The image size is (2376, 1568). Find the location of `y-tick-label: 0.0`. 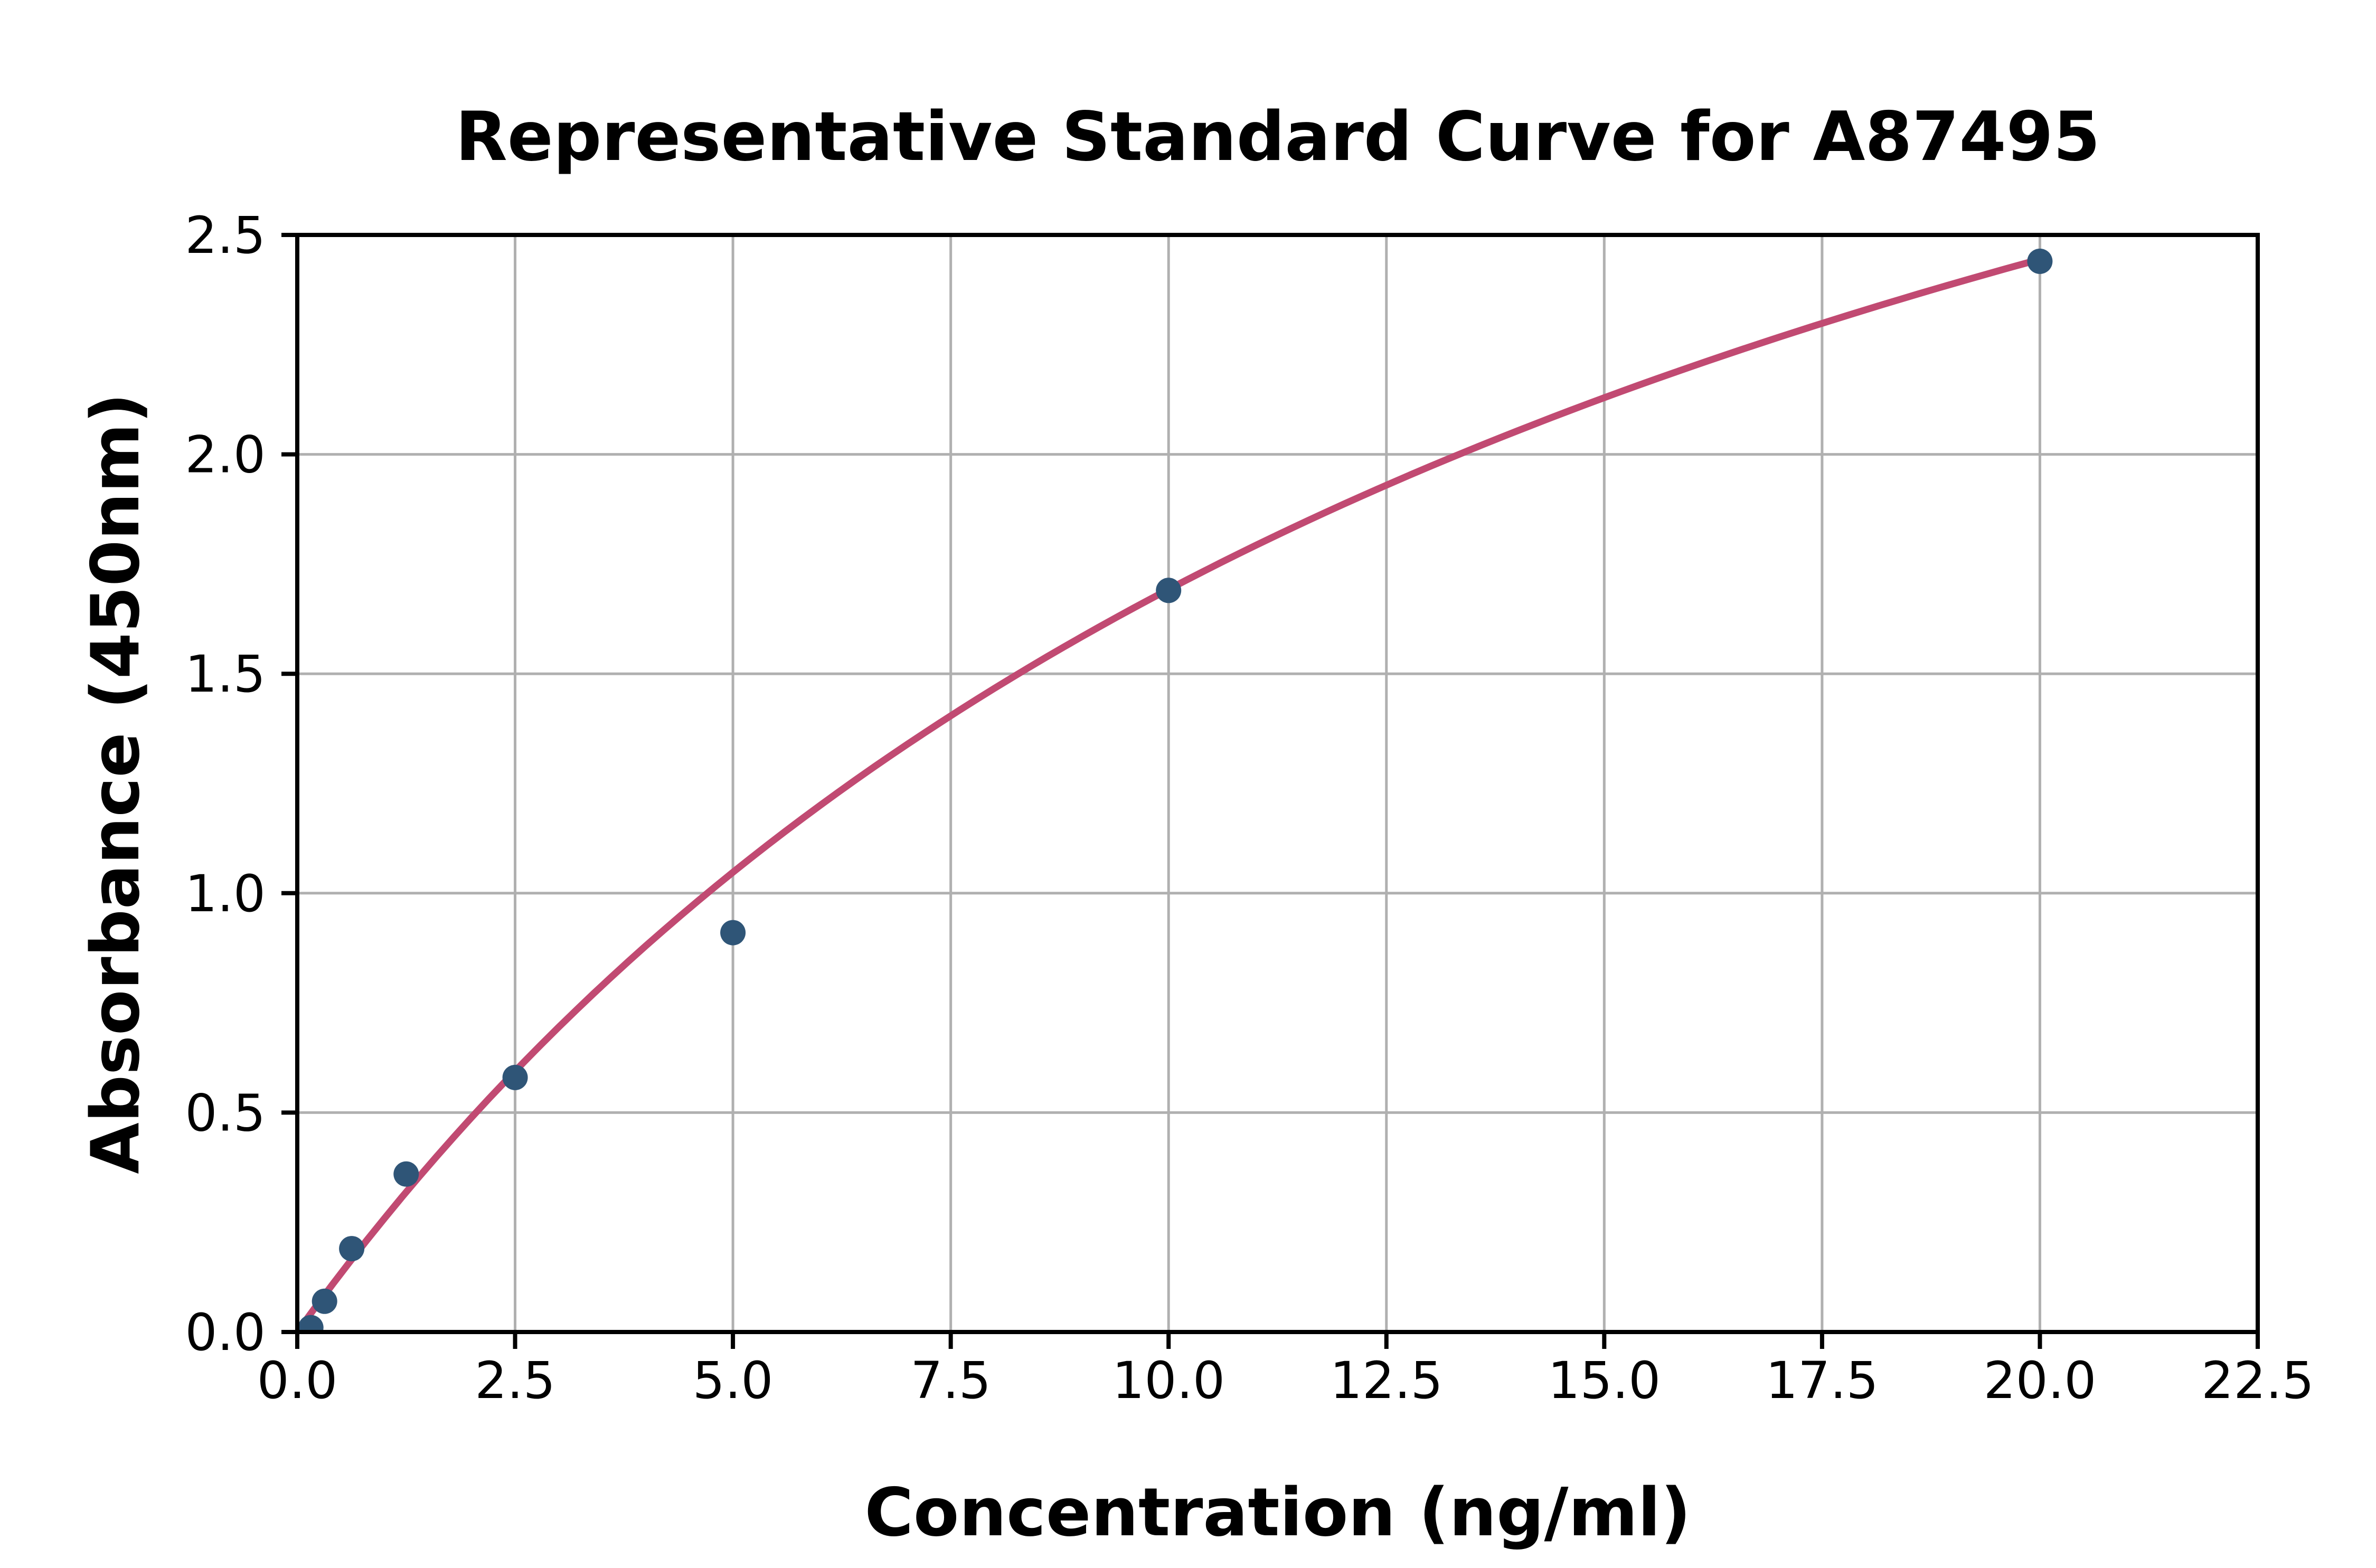

y-tick-label: 0.0 is located at coordinates (226, 1333).